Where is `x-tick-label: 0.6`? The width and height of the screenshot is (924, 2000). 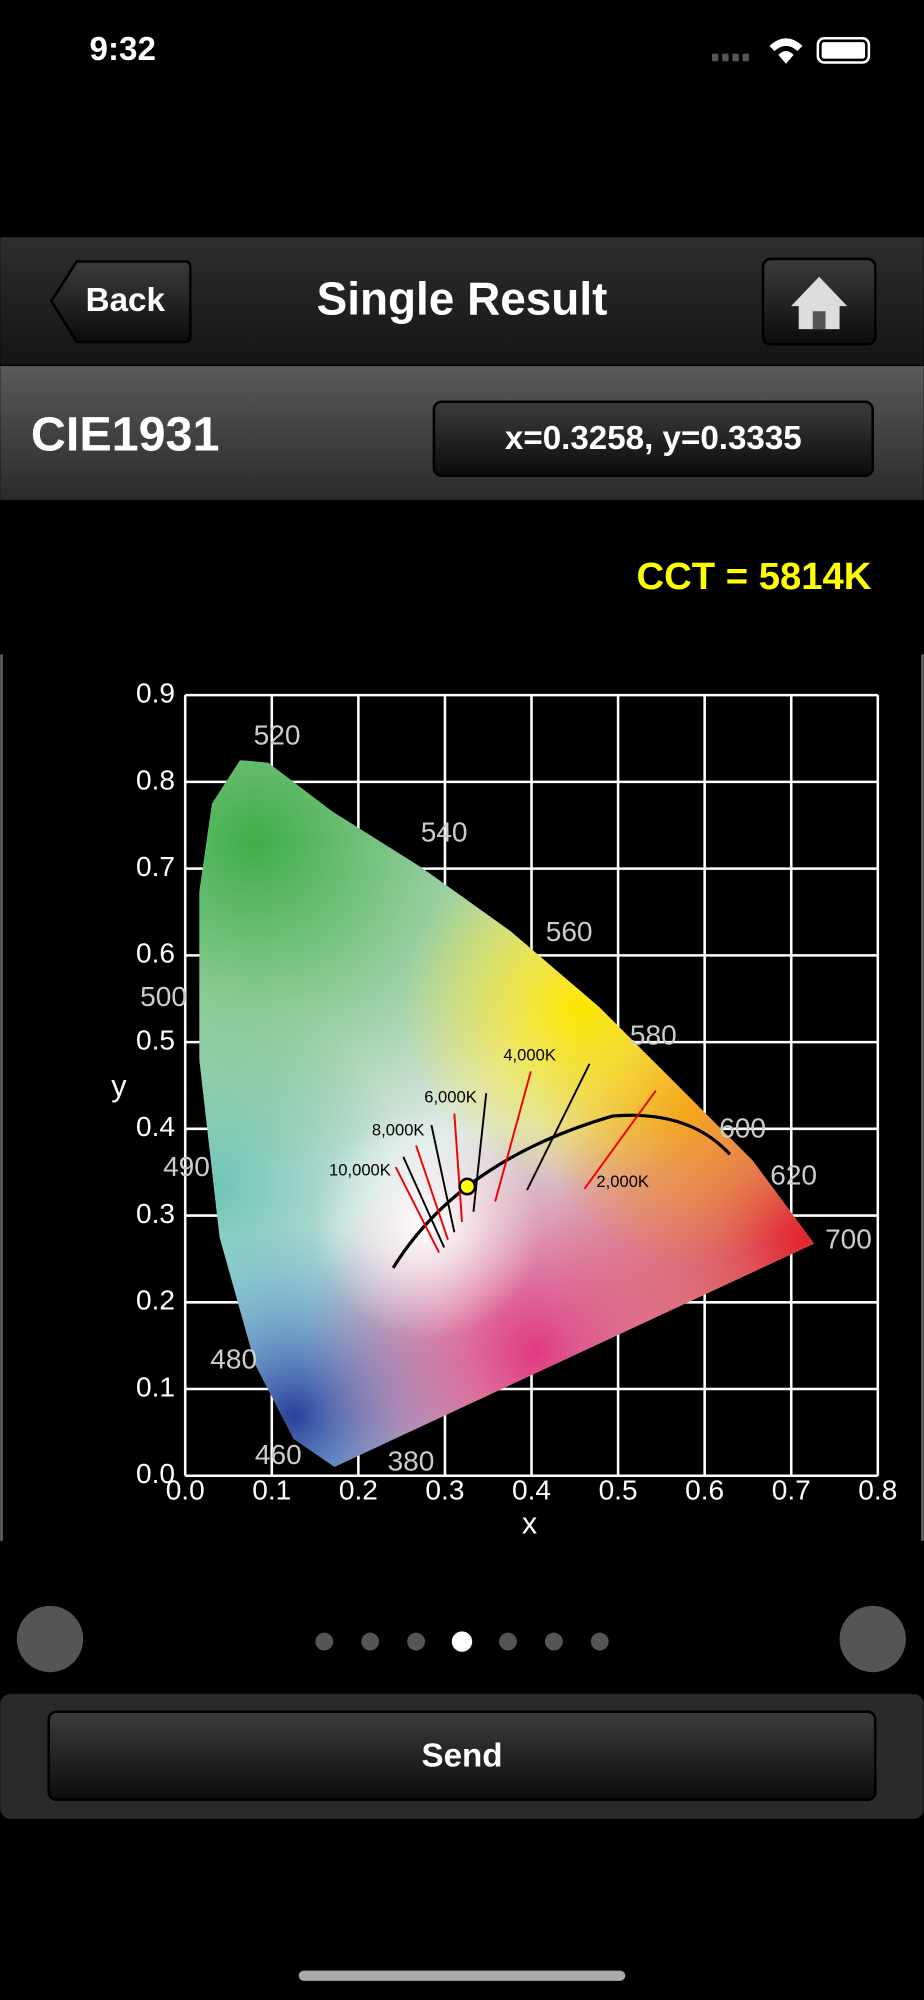
x-tick-label: 0.6 is located at coordinates (704, 1490).